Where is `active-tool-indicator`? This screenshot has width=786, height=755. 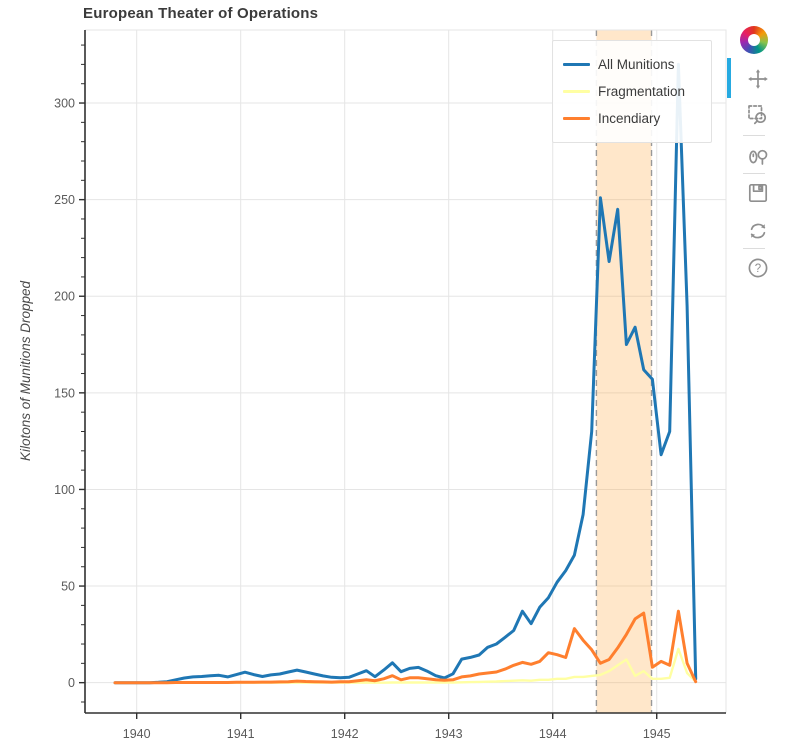
active-tool-indicator is located at coordinates (729, 78).